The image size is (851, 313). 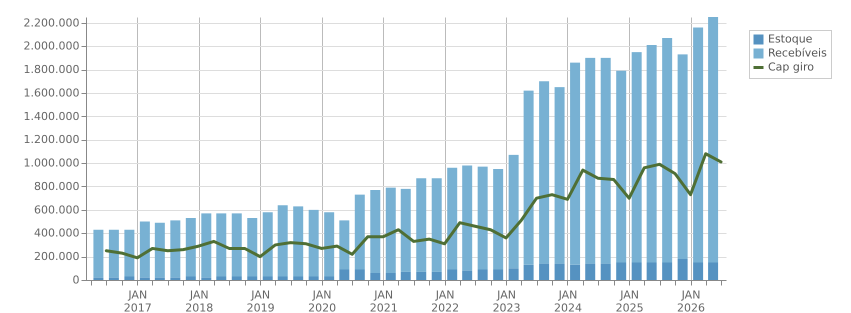 I want to click on y-tick-label: 1.400.000, so click(x=52, y=116).